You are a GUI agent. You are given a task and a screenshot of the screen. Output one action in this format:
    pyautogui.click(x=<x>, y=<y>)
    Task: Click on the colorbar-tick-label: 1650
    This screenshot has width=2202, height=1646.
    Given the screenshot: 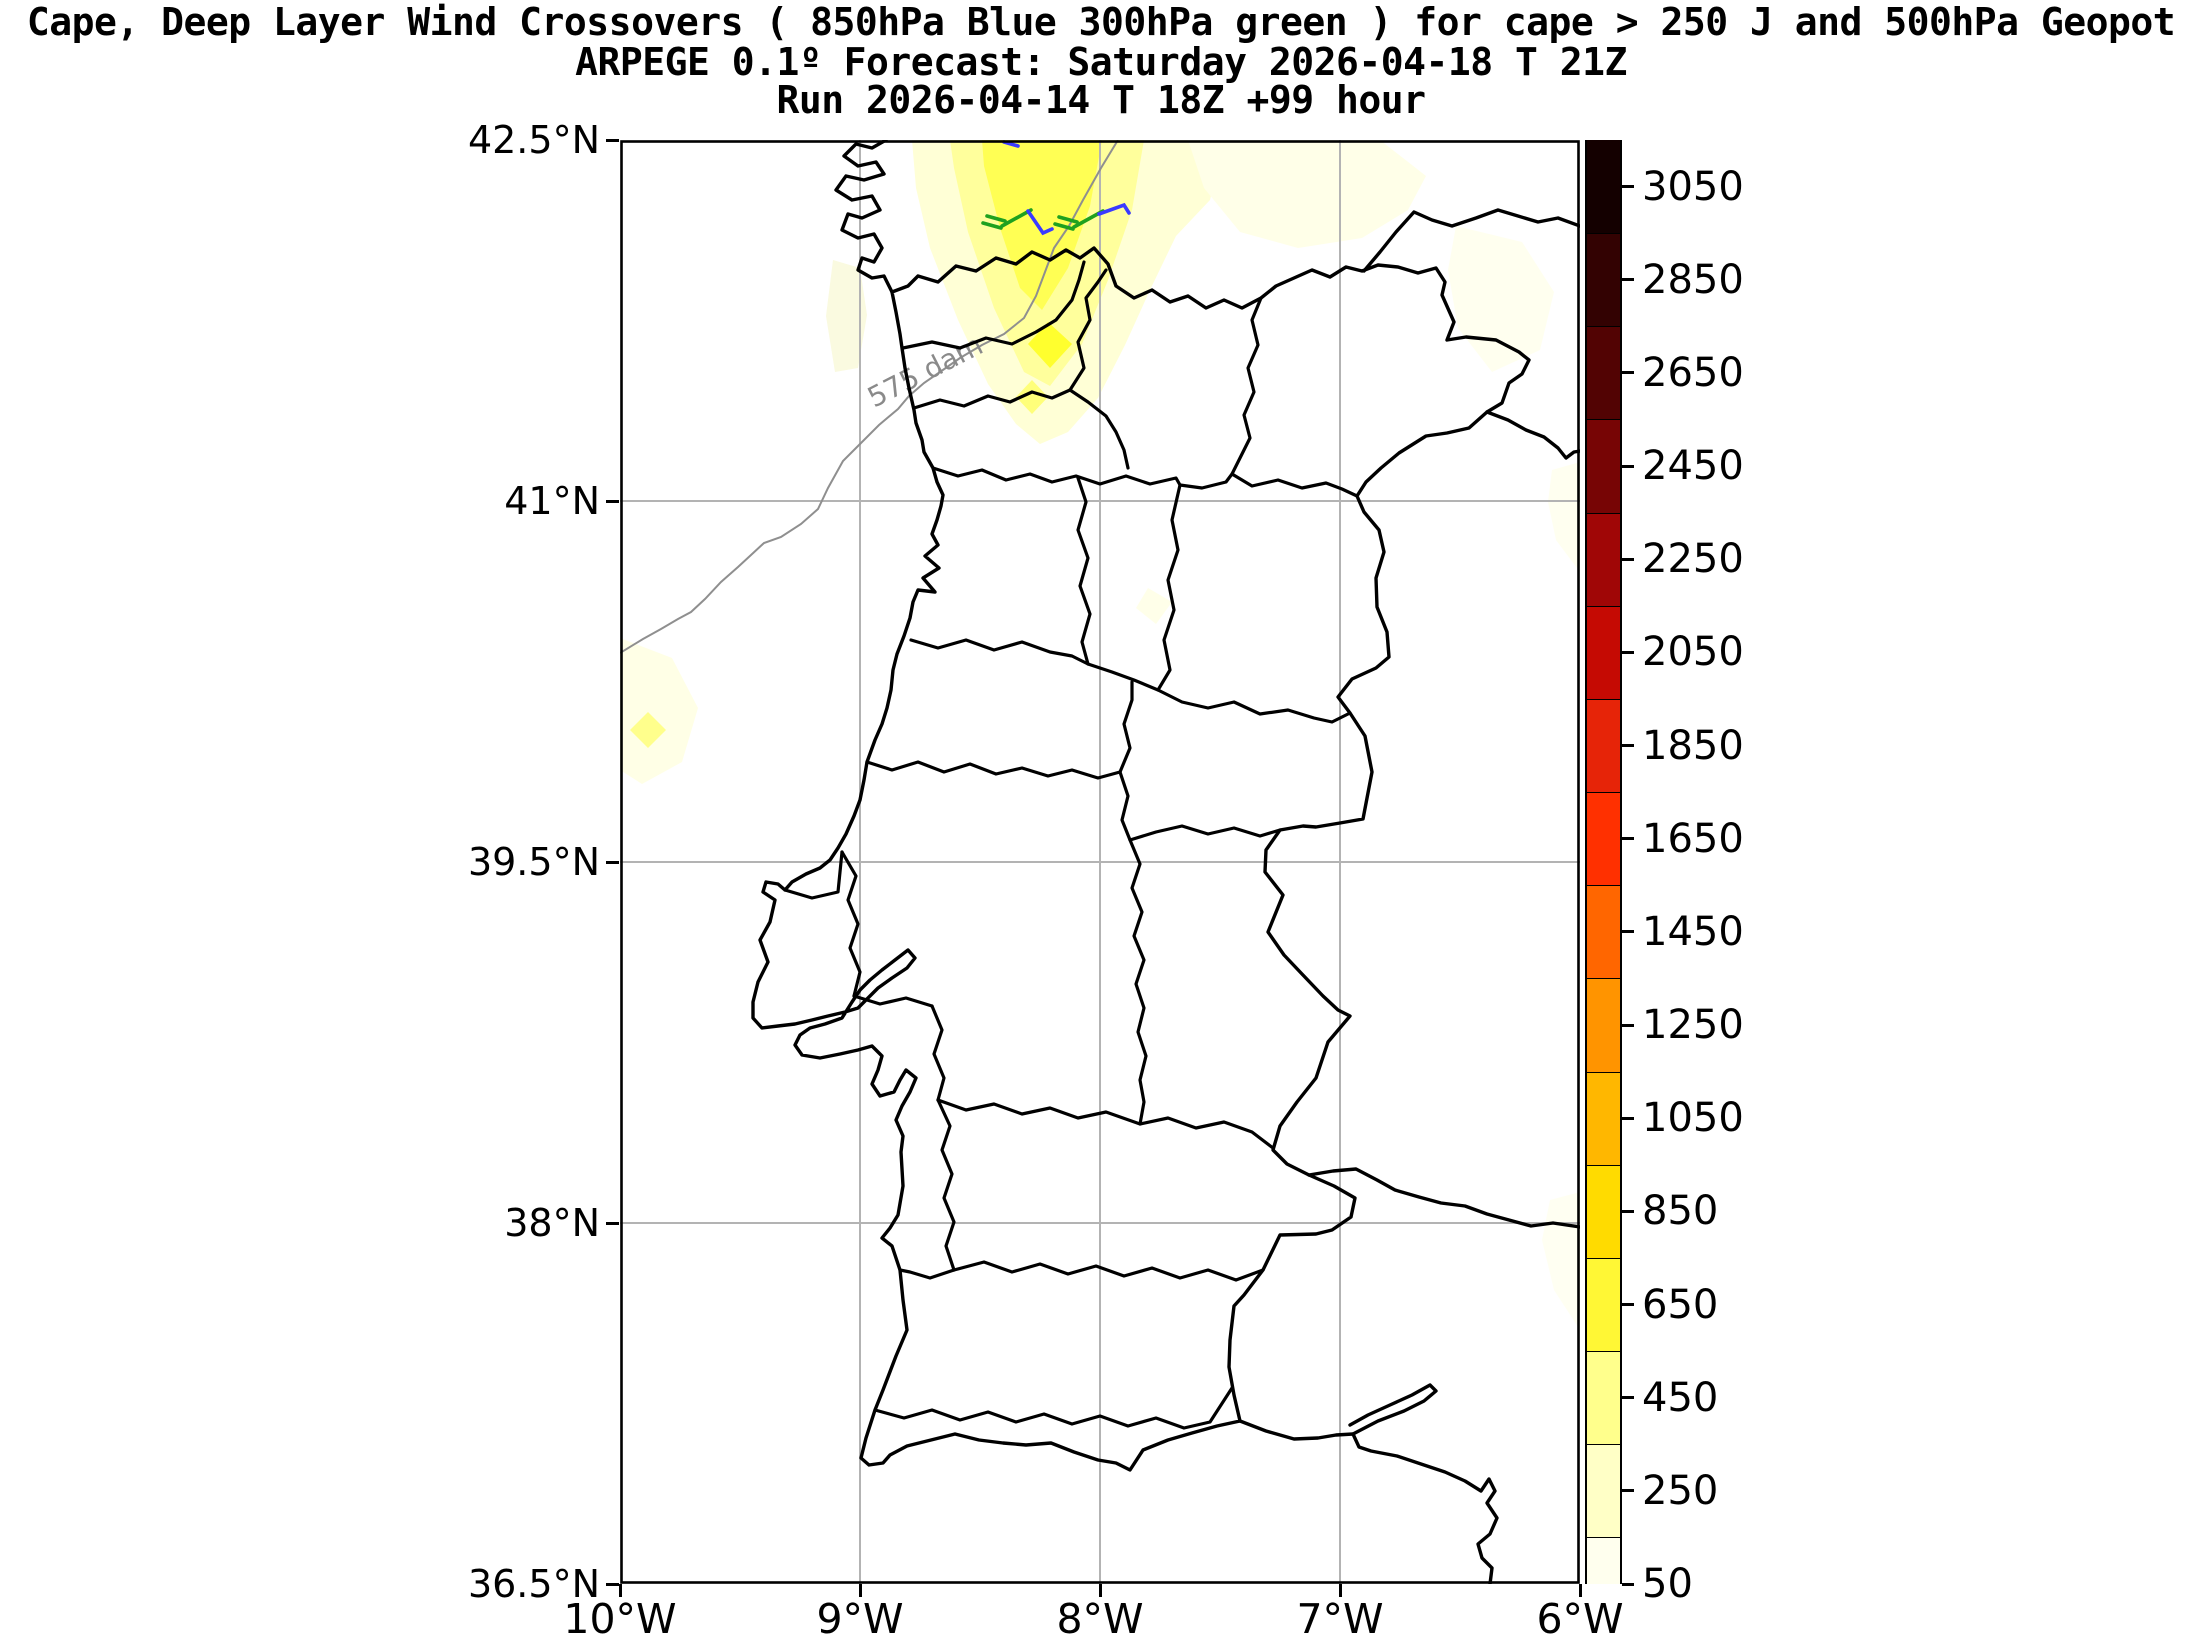 What is the action you would take?
    pyautogui.click(x=1693, y=838)
    